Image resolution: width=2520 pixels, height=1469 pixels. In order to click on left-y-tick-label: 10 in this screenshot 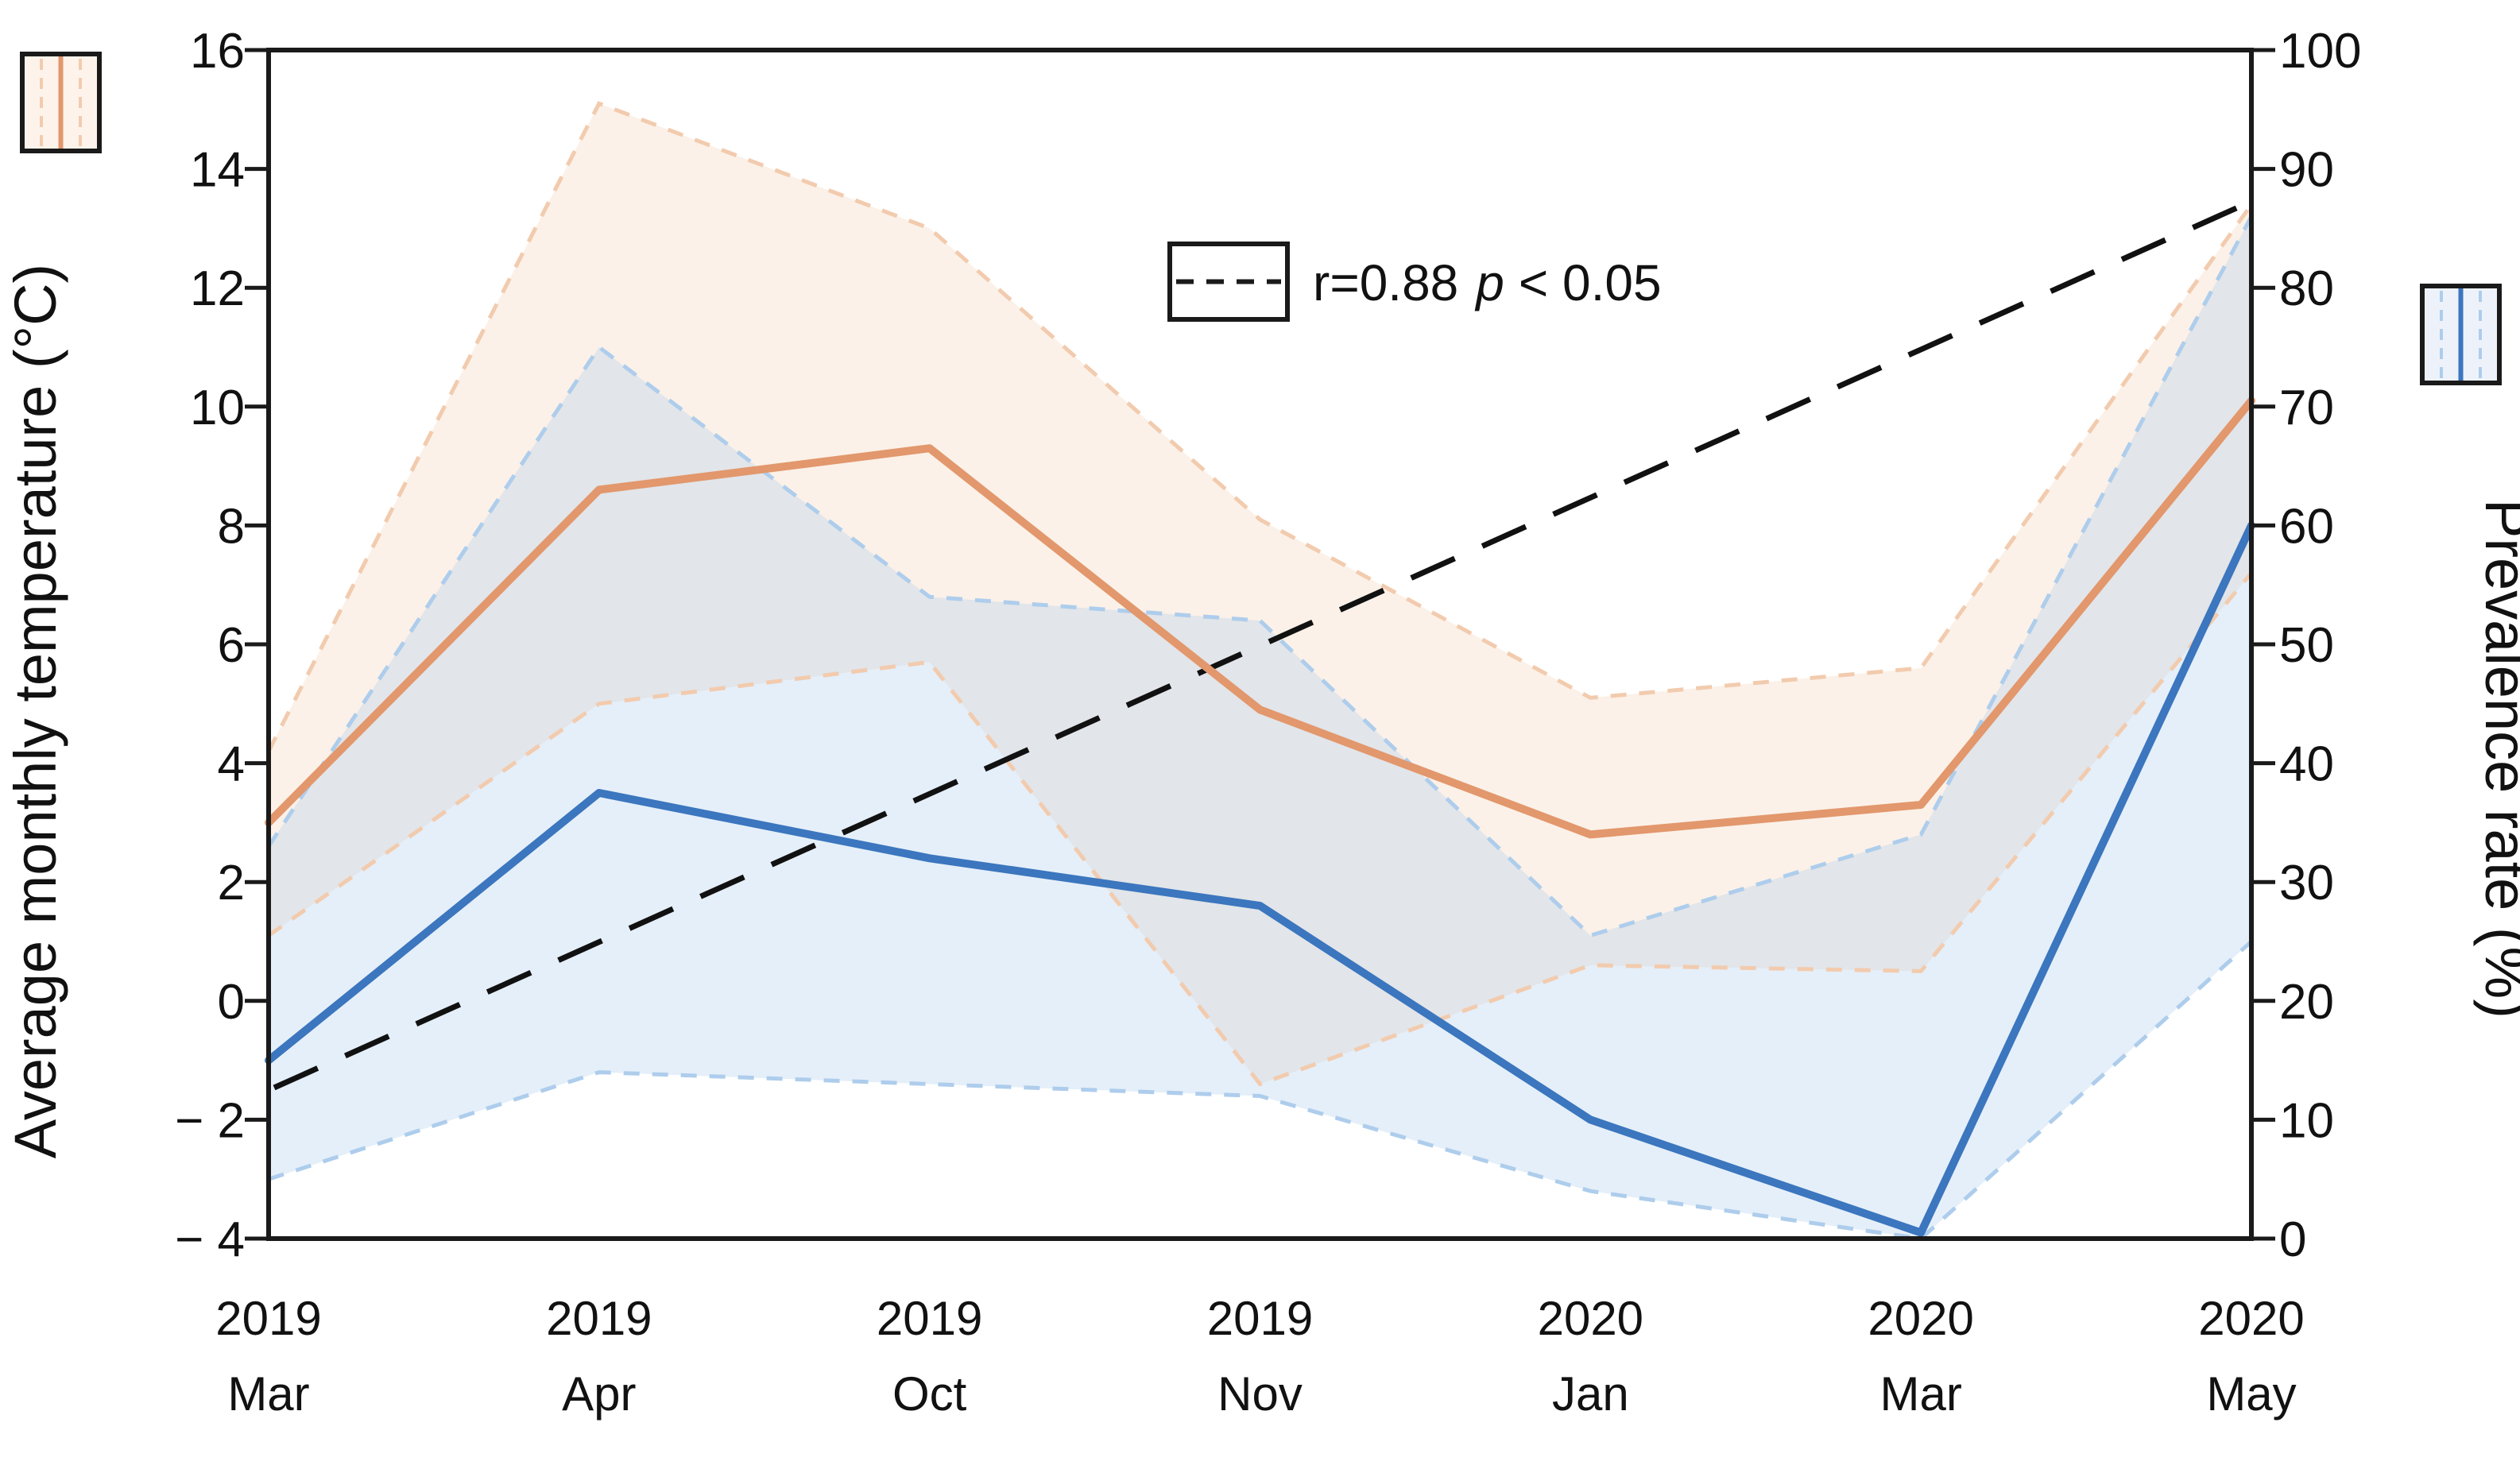, I will do `click(217, 408)`.